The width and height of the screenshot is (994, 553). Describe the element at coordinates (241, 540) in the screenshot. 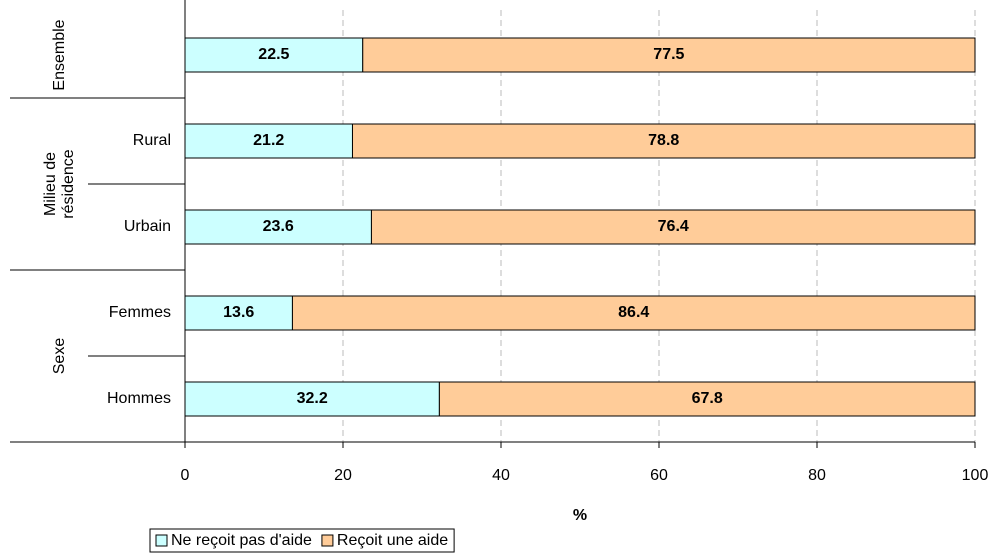

I see `legend-label: Ne reçoit pas d'aide` at that location.